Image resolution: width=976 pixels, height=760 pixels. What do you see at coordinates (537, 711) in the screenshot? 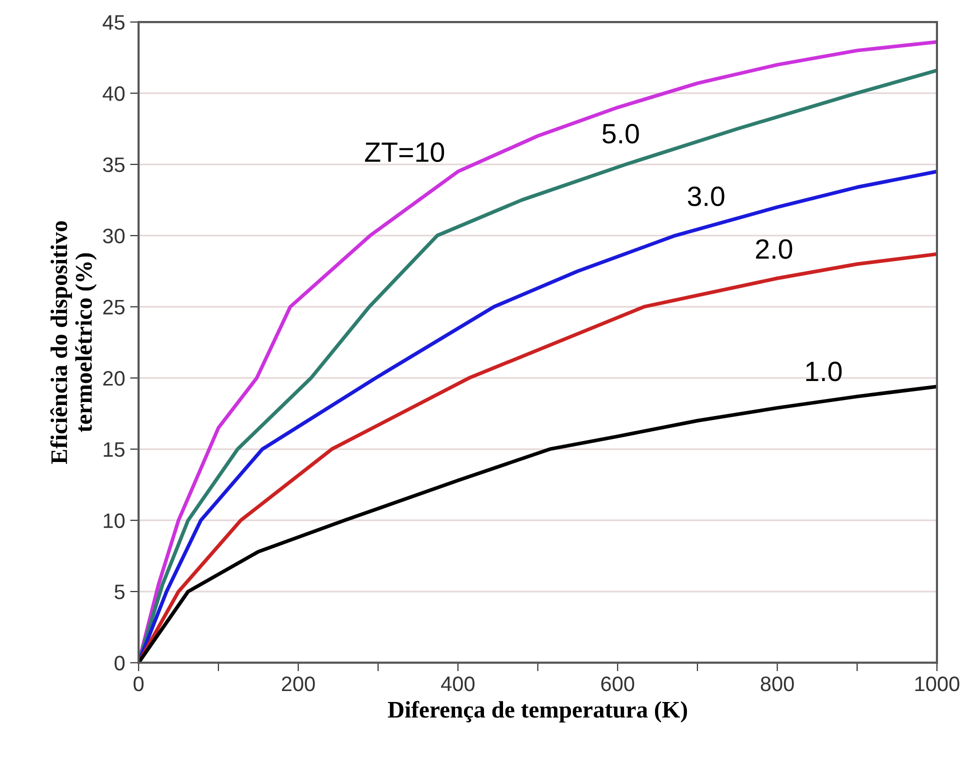
I see `x-axis-title: Diferença de temperatura (K)` at bounding box center [537, 711].